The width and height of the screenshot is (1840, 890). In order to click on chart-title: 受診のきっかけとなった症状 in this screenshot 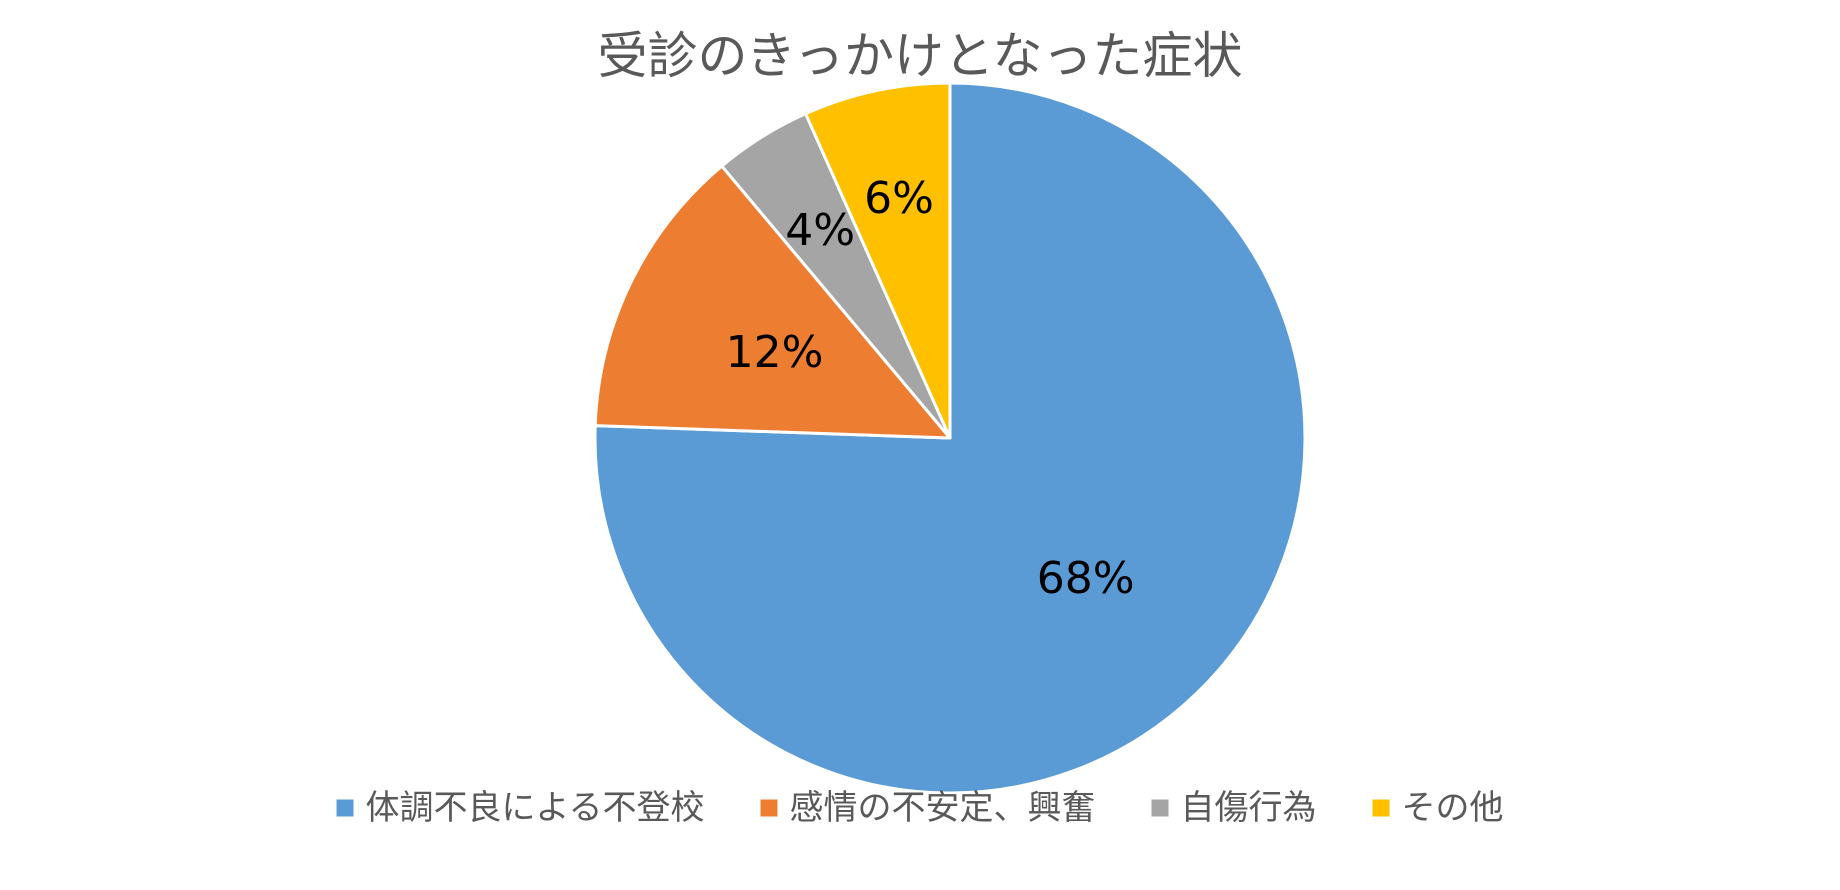, I will do `click(920, 56)`.